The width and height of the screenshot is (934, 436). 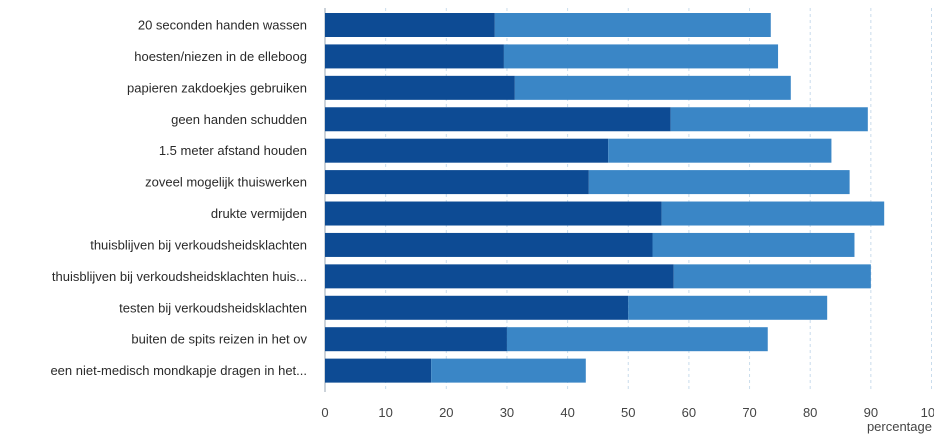 What do you see at coordinates (213, 307) in the screenshot?
I see `category-label: testen bij verkoudsheidsklachten` at bounding box center [213, 307].